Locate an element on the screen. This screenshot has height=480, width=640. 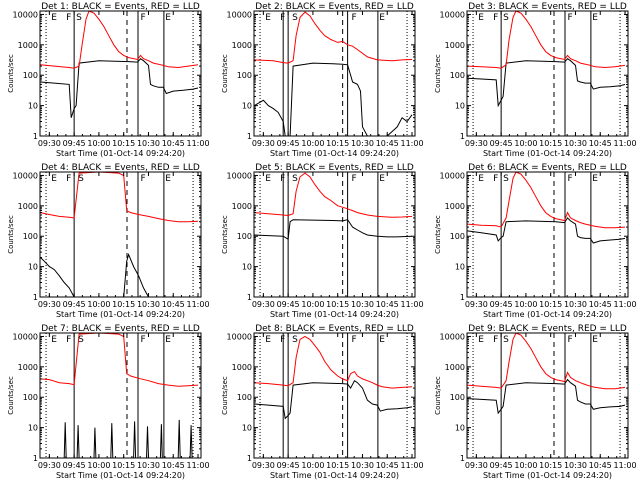
panel-title: Det 1: BLACK = Events, RED = LLD is located at coordinates (120, 7).